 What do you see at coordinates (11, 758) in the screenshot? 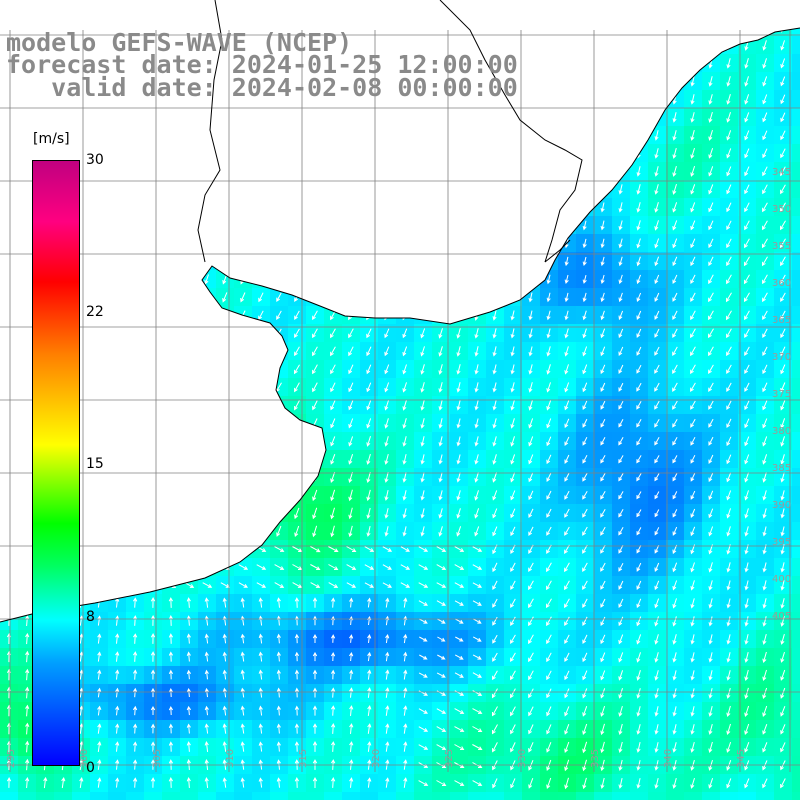
I see `grid-label-bottom: 295` at bounding box center [11, 758].